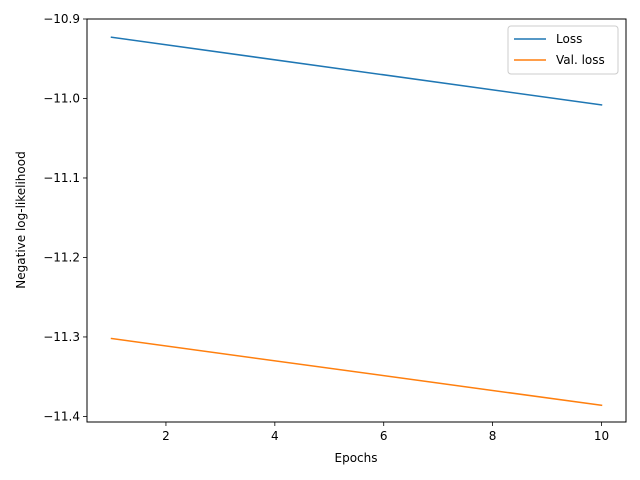 The image size is (640, 480). Describe the element at coordinates (580, 60) in the screenshot. I see `legend-label-val-loss: Val. loss` at that location.